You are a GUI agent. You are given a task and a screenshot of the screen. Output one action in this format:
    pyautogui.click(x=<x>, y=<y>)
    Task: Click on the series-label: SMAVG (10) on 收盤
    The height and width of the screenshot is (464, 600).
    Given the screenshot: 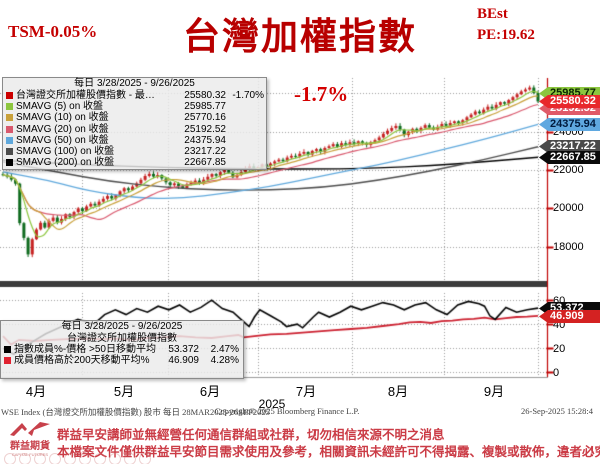 What is the action you would take?
    pyautogui.click(x=62, y=118)
    